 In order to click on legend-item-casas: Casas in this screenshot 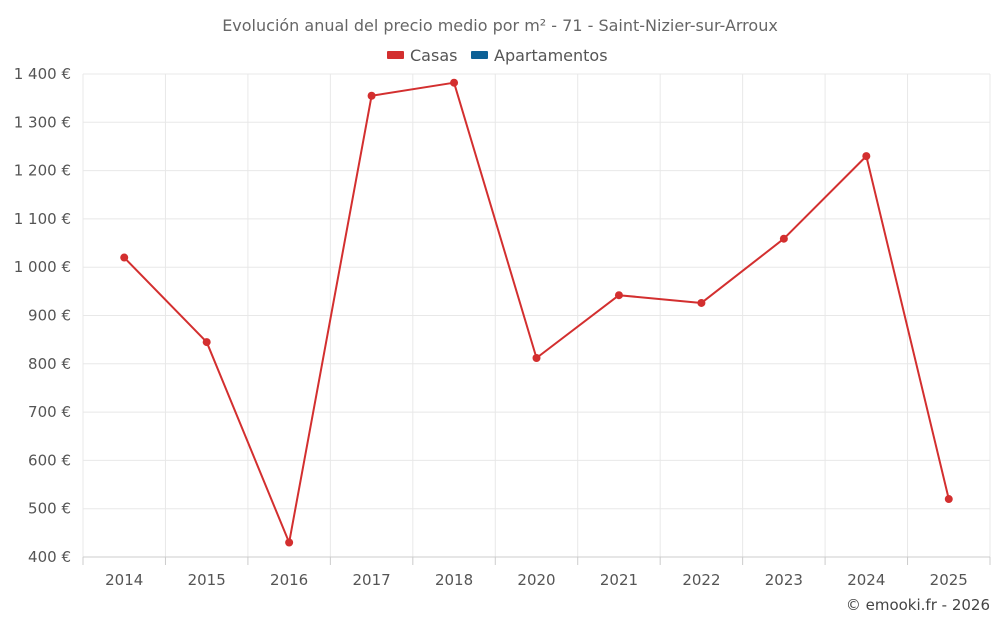, I will do `click(422, 55)`.